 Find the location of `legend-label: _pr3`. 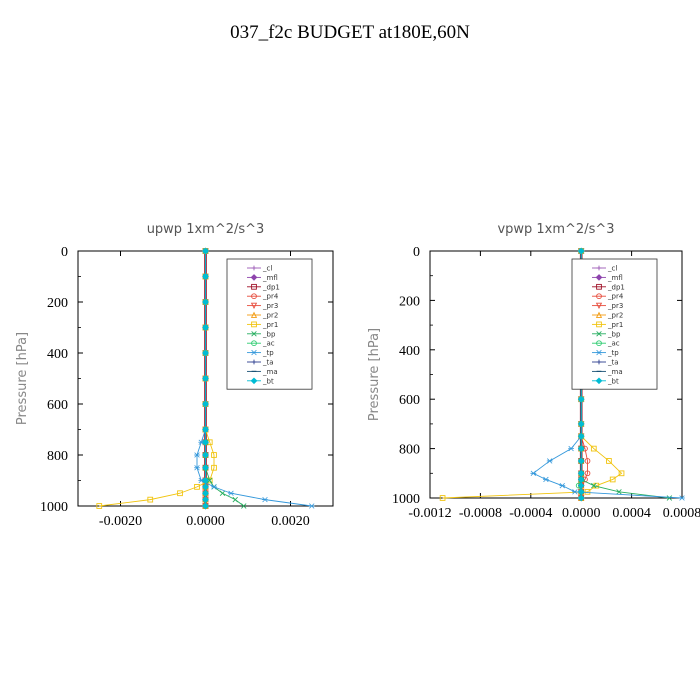

legend-label: _pr3 is located at coordinates (615, 306).